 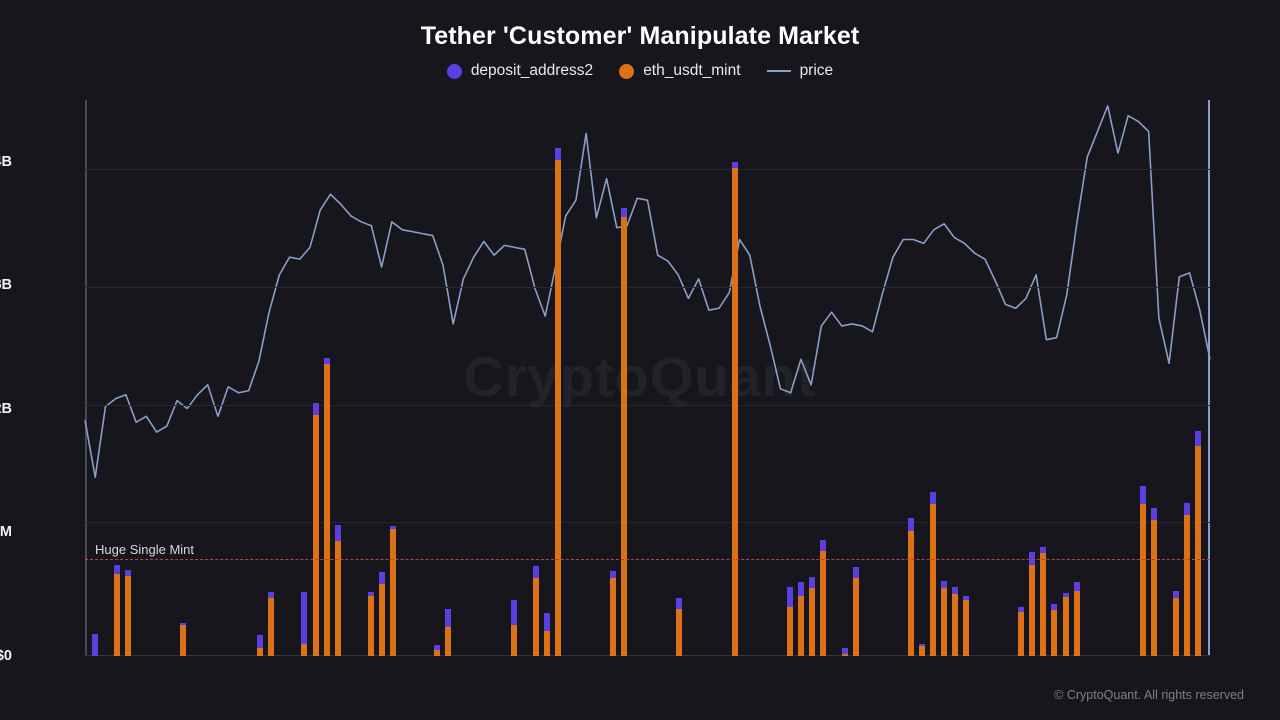 What do you see at coordinates (519, 71) in the screenshot?
I see `legend-item-deposit_address2: deposit_address2` at bounding box center [519, 71].